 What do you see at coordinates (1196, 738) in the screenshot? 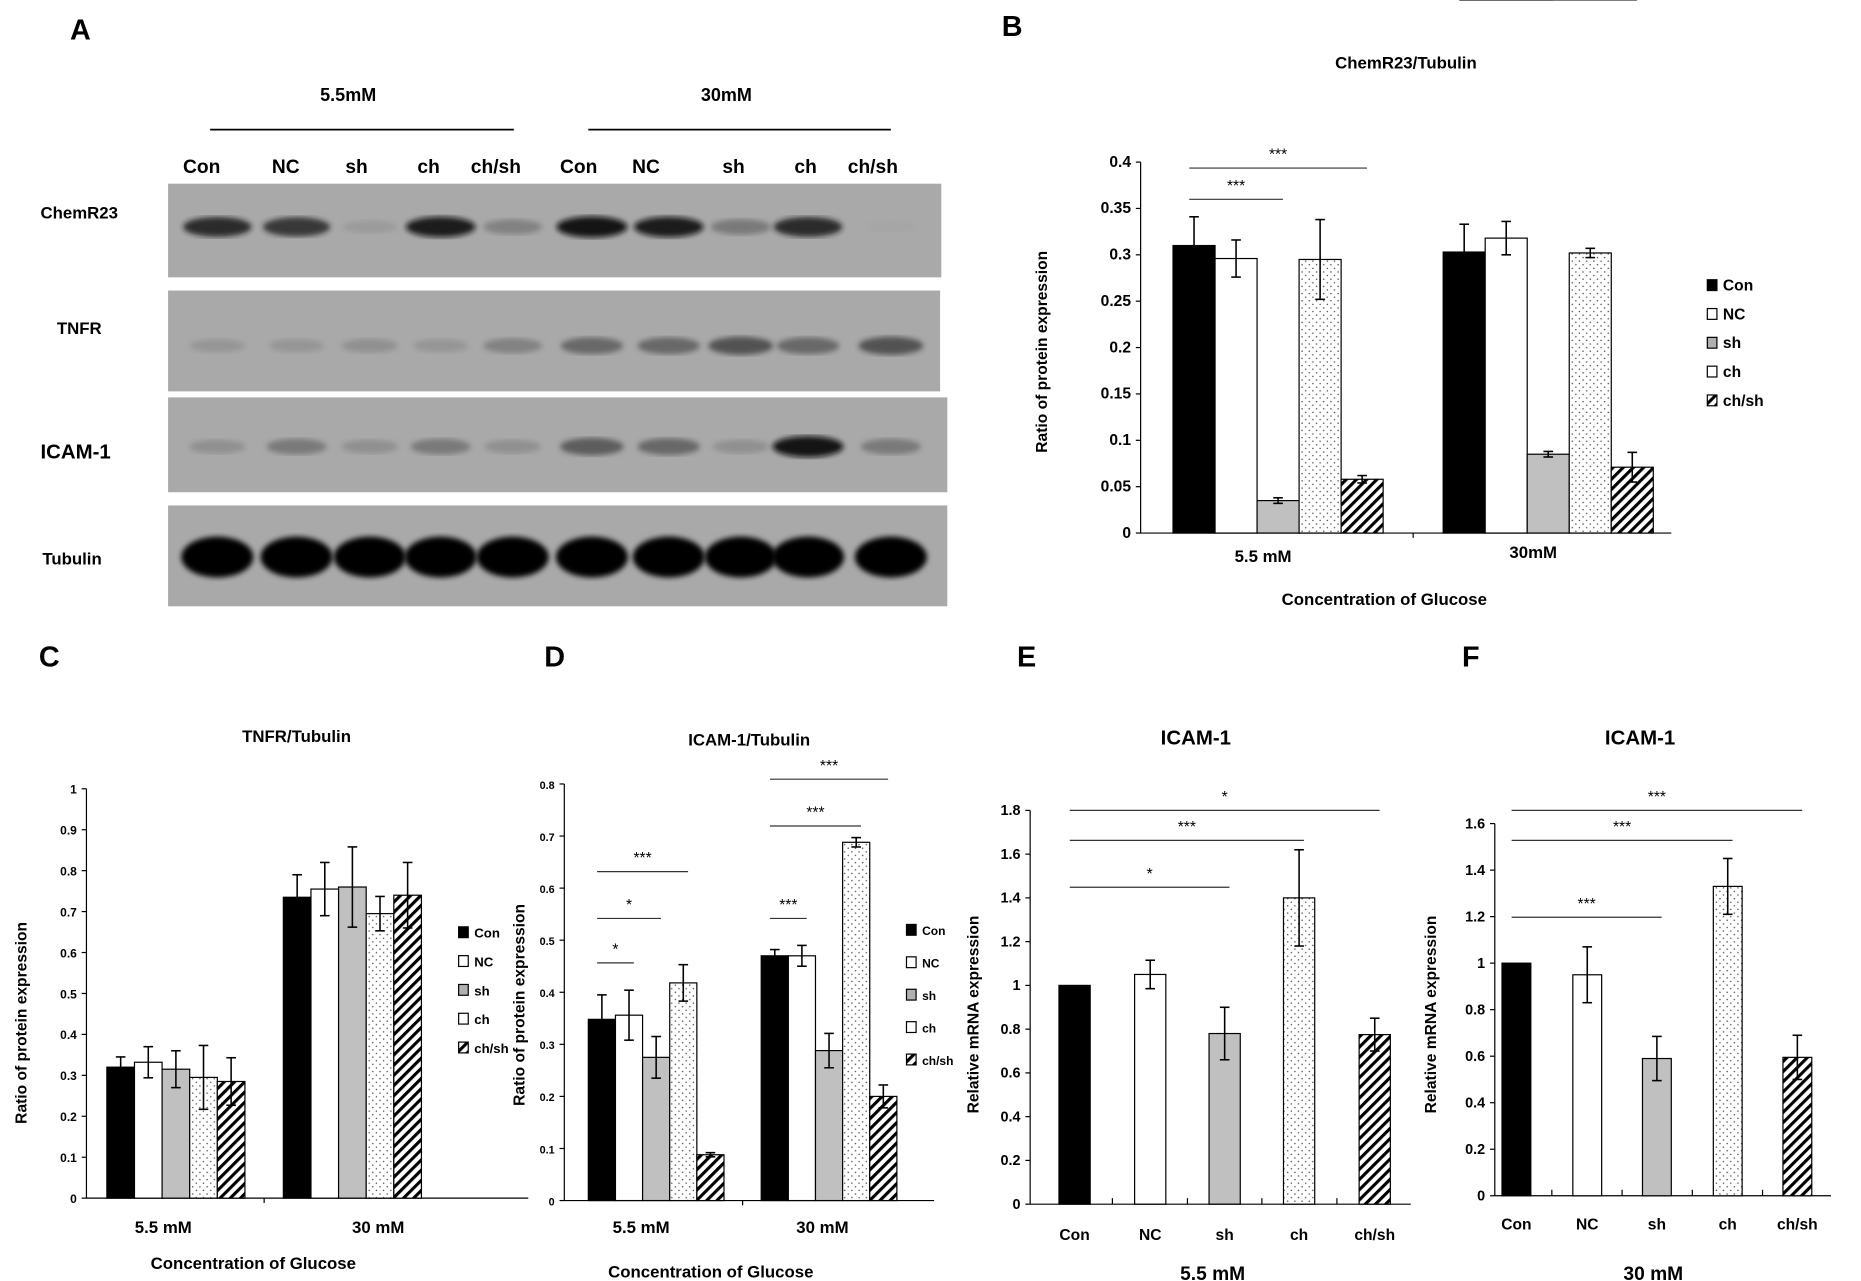
I see `chart-title: ICAM-1` at bounding box center [1196, 738].